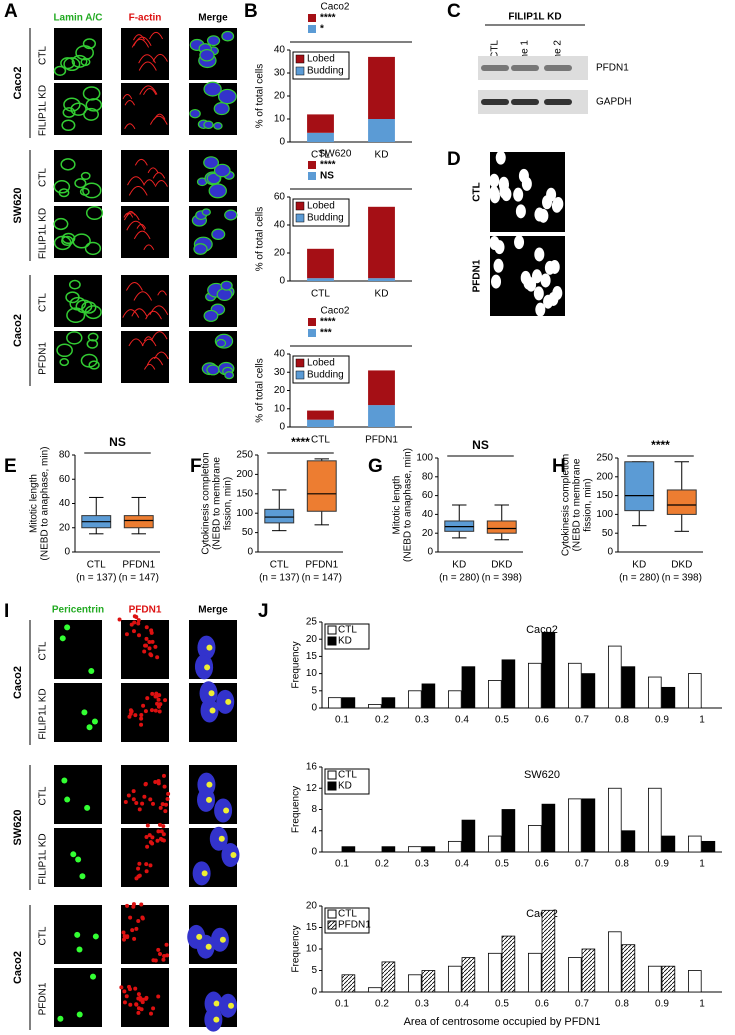  I want to click on y-tick-label: 100, so click(244, 513).